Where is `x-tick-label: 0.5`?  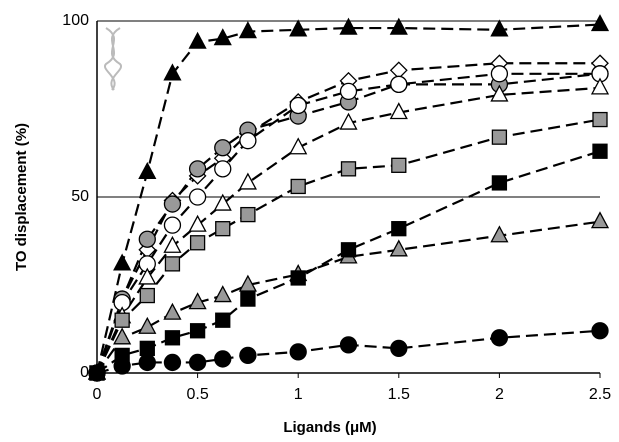 x-tick-label: 0.5 is located at coordinates (197, 394).